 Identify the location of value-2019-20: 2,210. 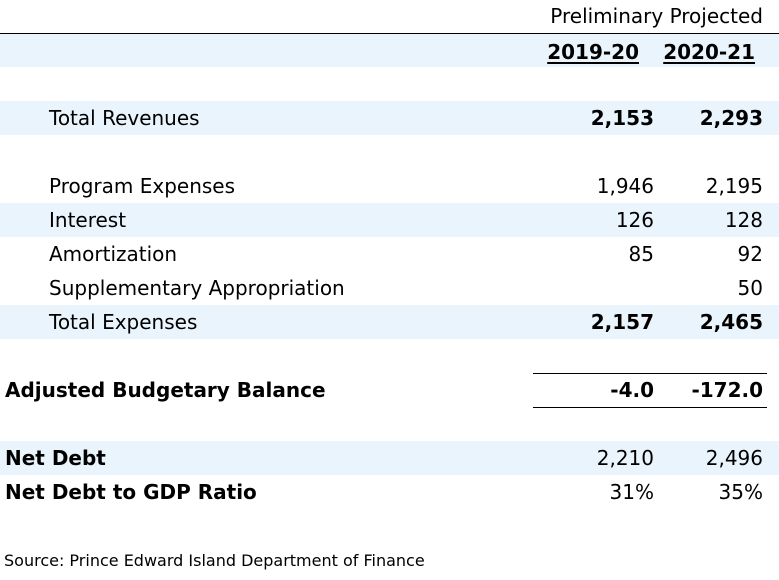
(625, 458).